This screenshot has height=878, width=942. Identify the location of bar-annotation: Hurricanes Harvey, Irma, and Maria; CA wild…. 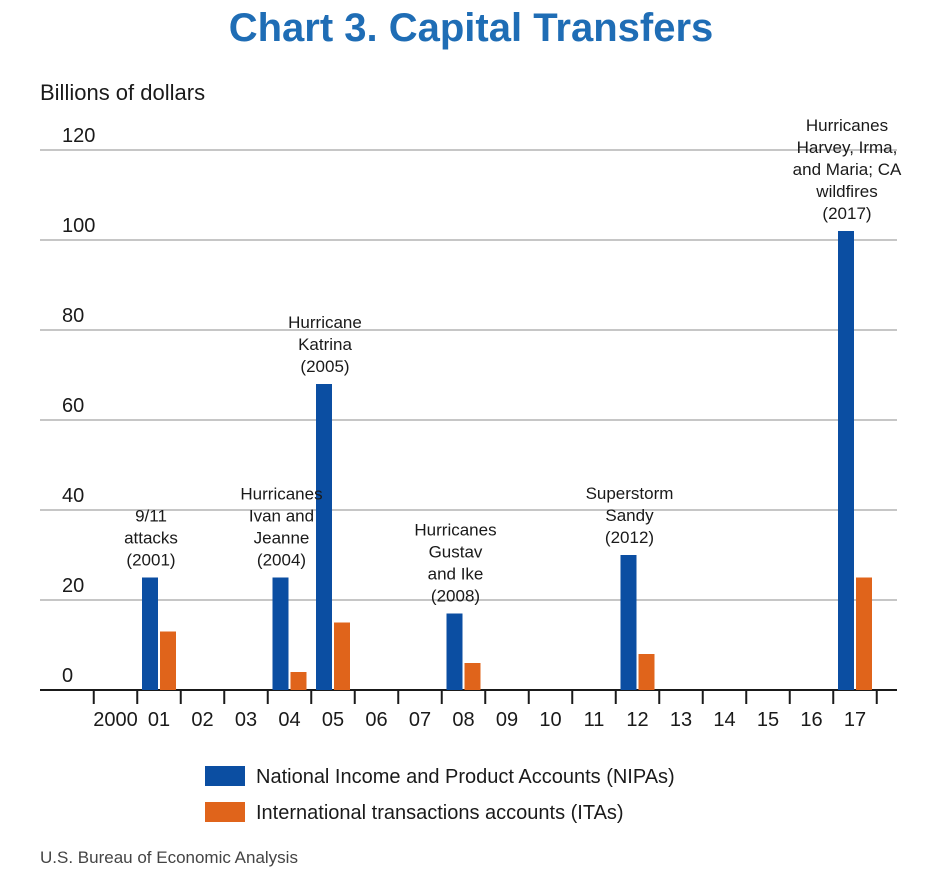
(847, 169).